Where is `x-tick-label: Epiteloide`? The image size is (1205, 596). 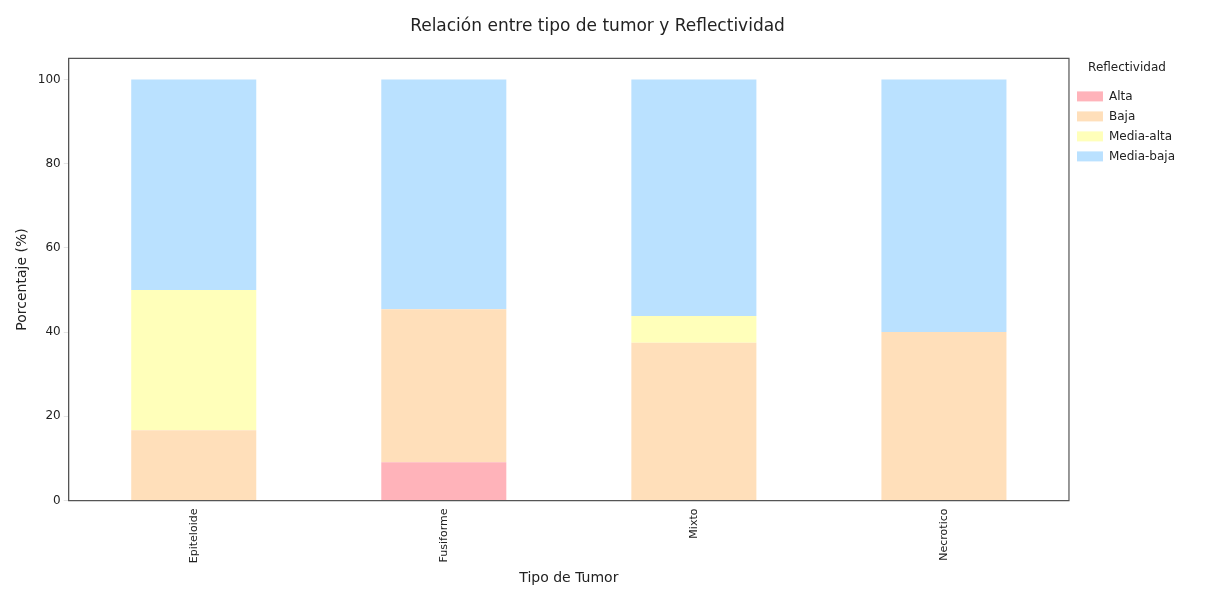 x-tick-label: Epiteloide is located at coordinates (193, 536).